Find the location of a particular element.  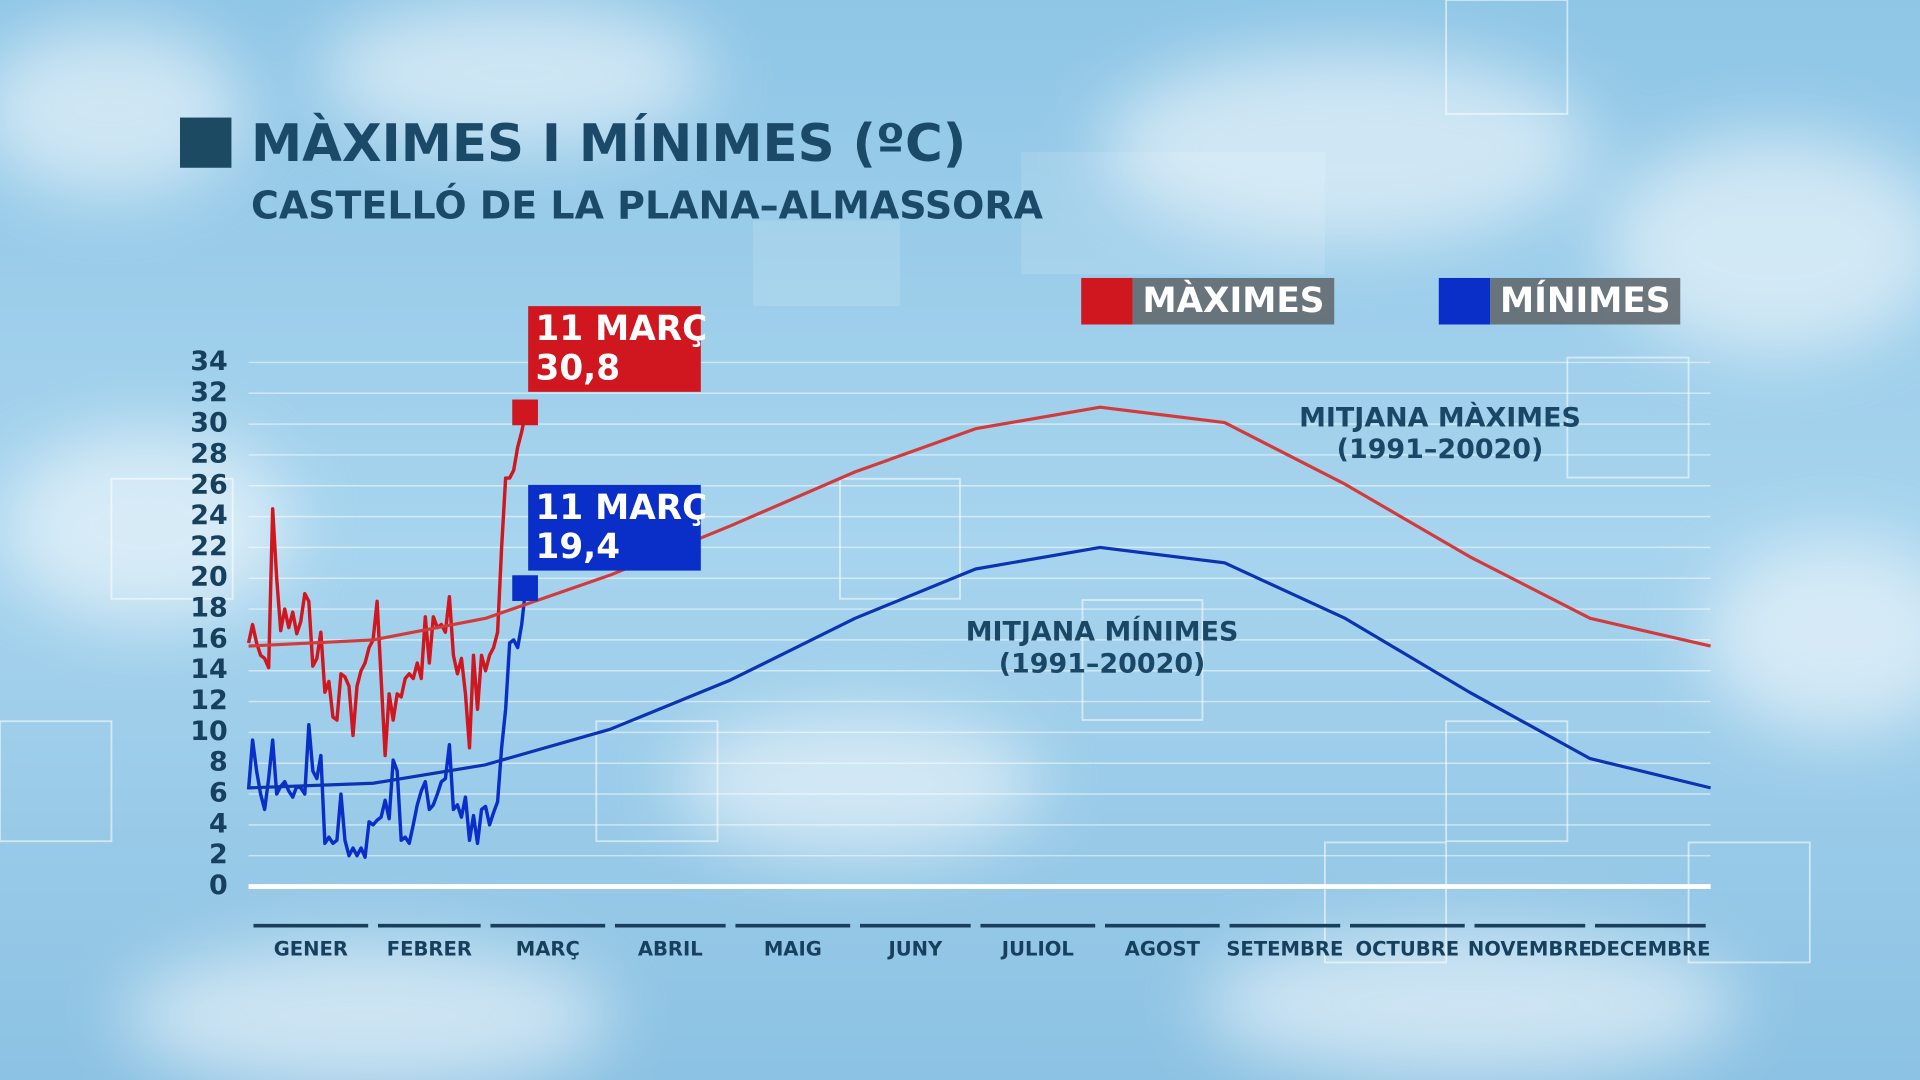

legend-label: MÍNIMES is located at coordinates (1585, 300).